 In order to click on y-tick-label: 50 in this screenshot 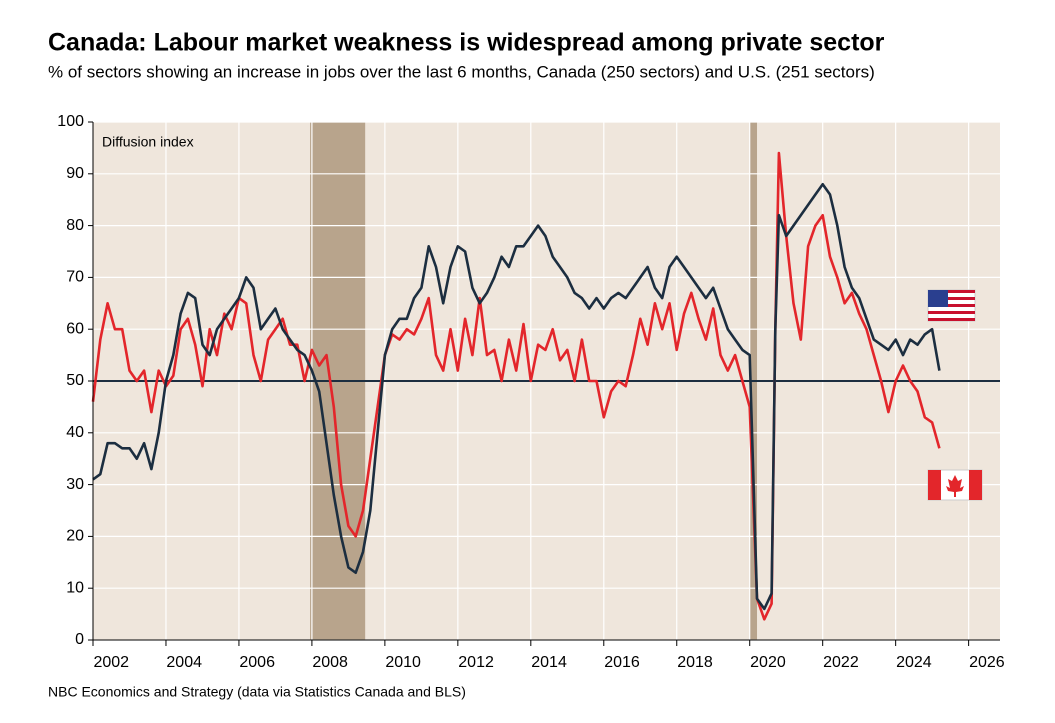, I will do `click(75, 380)`.